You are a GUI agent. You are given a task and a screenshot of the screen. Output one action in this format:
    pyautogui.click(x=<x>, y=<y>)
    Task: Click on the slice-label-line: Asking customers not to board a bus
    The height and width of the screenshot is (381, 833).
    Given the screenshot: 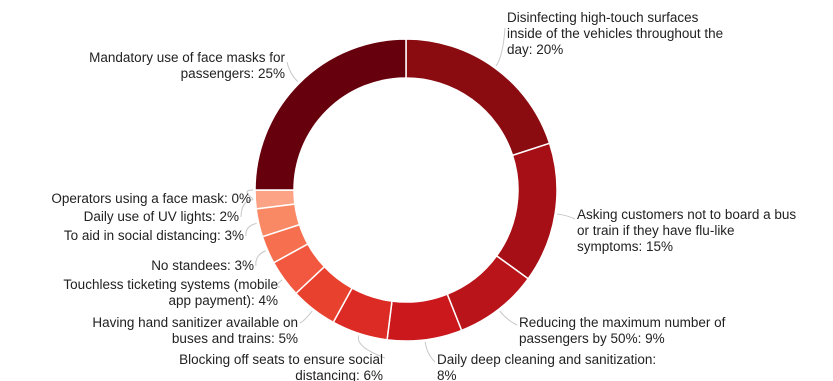 What is the action you would take?
    pyautogui.click(x=686, y=214)
    